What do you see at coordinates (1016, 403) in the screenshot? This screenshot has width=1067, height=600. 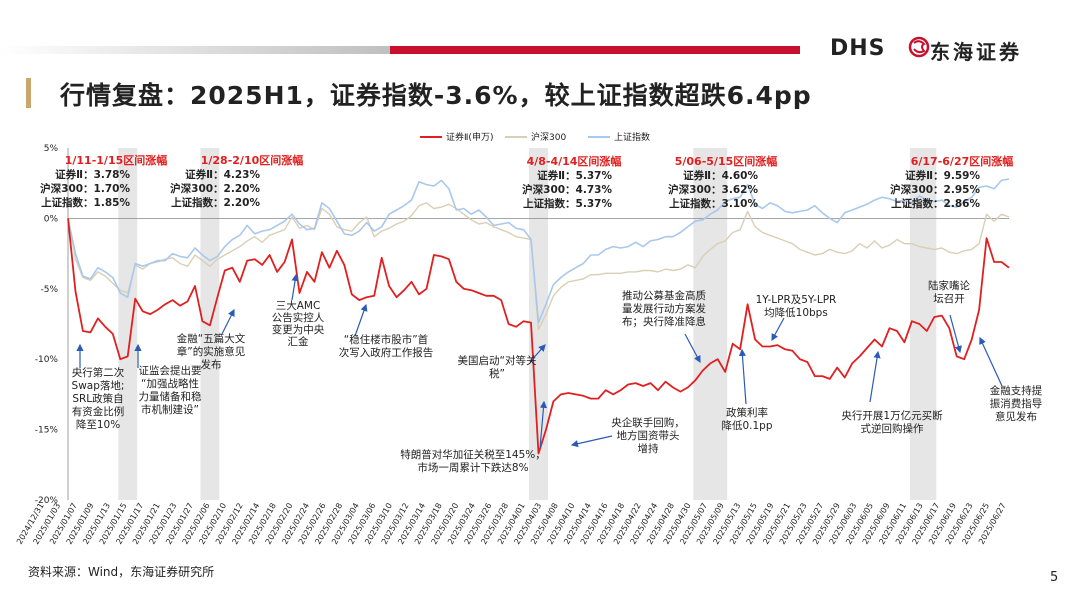 I see `event-note-14: 振消费指导` at bounding box center [1016, 403].